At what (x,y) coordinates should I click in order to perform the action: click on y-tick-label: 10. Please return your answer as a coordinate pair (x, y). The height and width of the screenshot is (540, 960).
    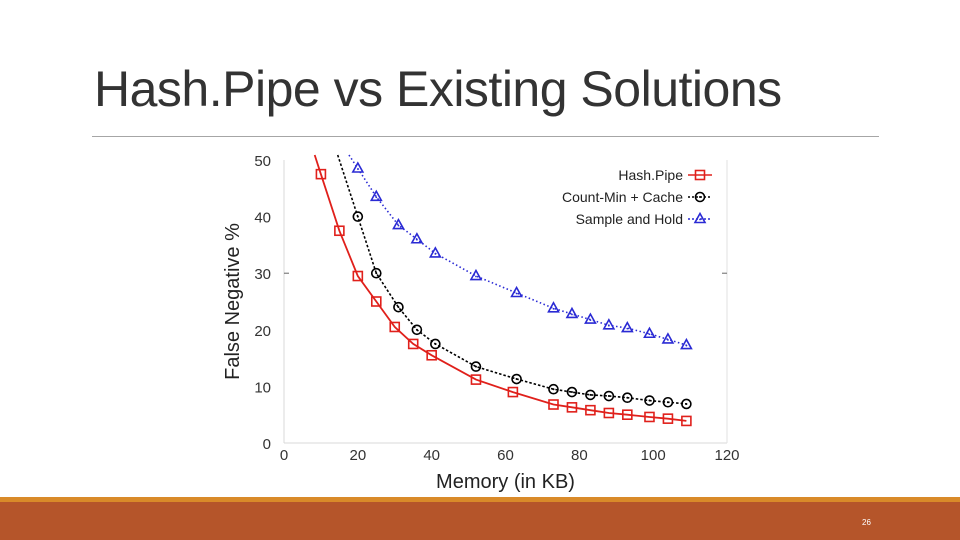
    Looking at the image, I should click on (262, 387).